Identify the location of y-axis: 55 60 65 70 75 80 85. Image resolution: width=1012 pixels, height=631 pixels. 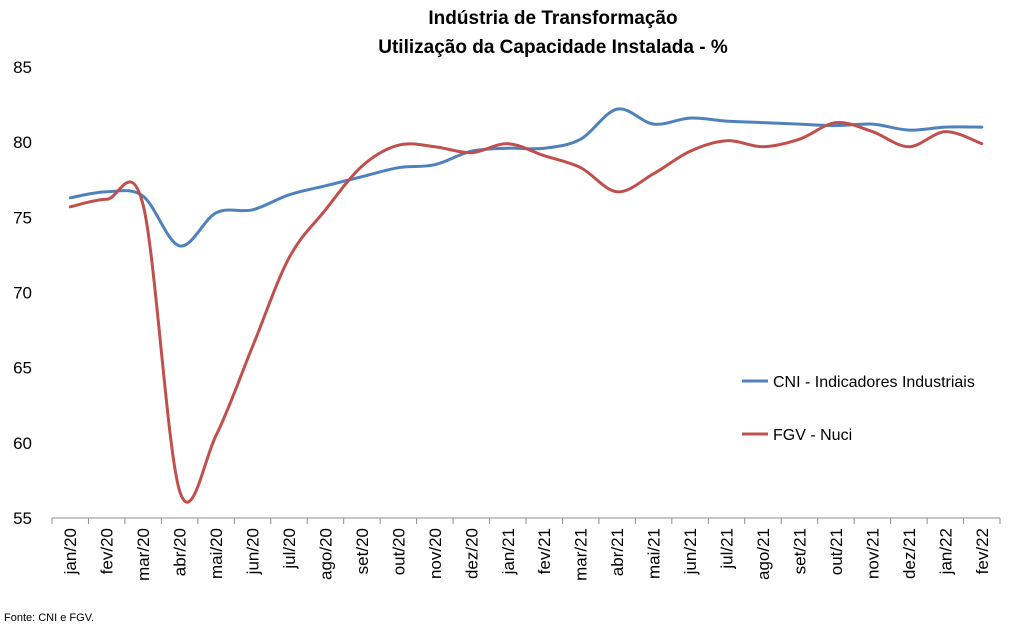
(22, 293).